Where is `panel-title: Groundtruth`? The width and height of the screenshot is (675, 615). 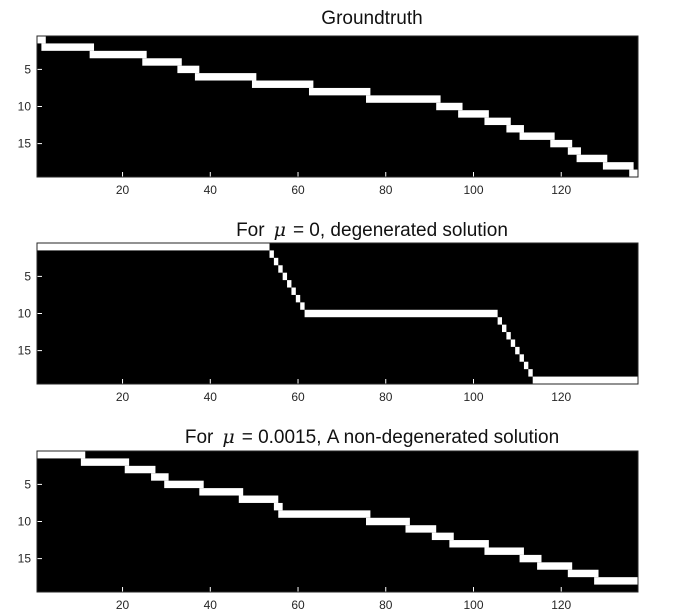 panel-title: Groundtruth is located at coordinates (371, 18).